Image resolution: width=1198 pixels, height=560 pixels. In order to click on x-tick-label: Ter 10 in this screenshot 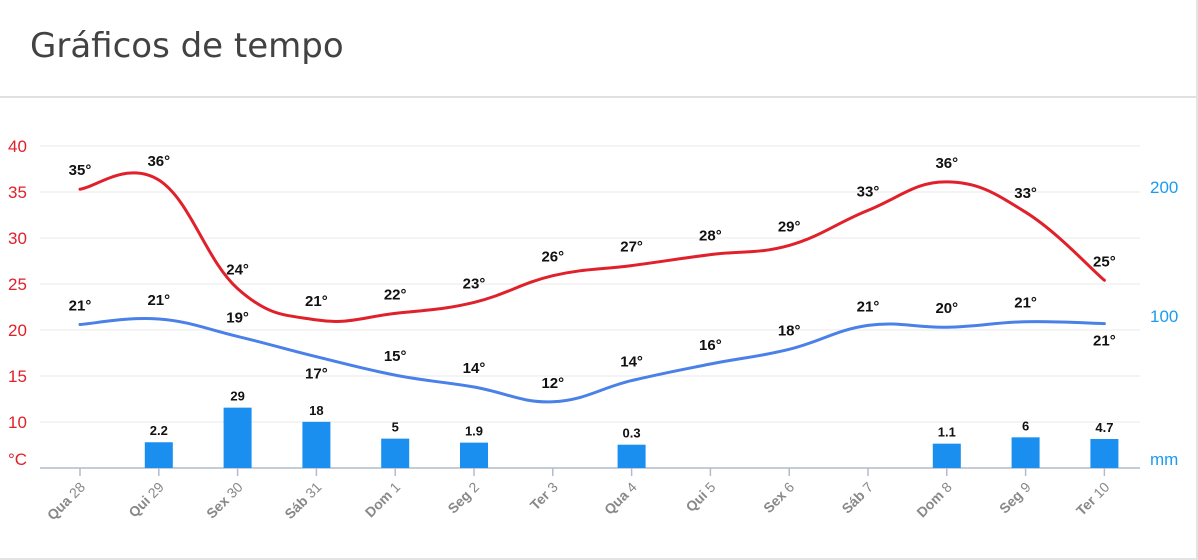, I will do `click(1093, 499)`.